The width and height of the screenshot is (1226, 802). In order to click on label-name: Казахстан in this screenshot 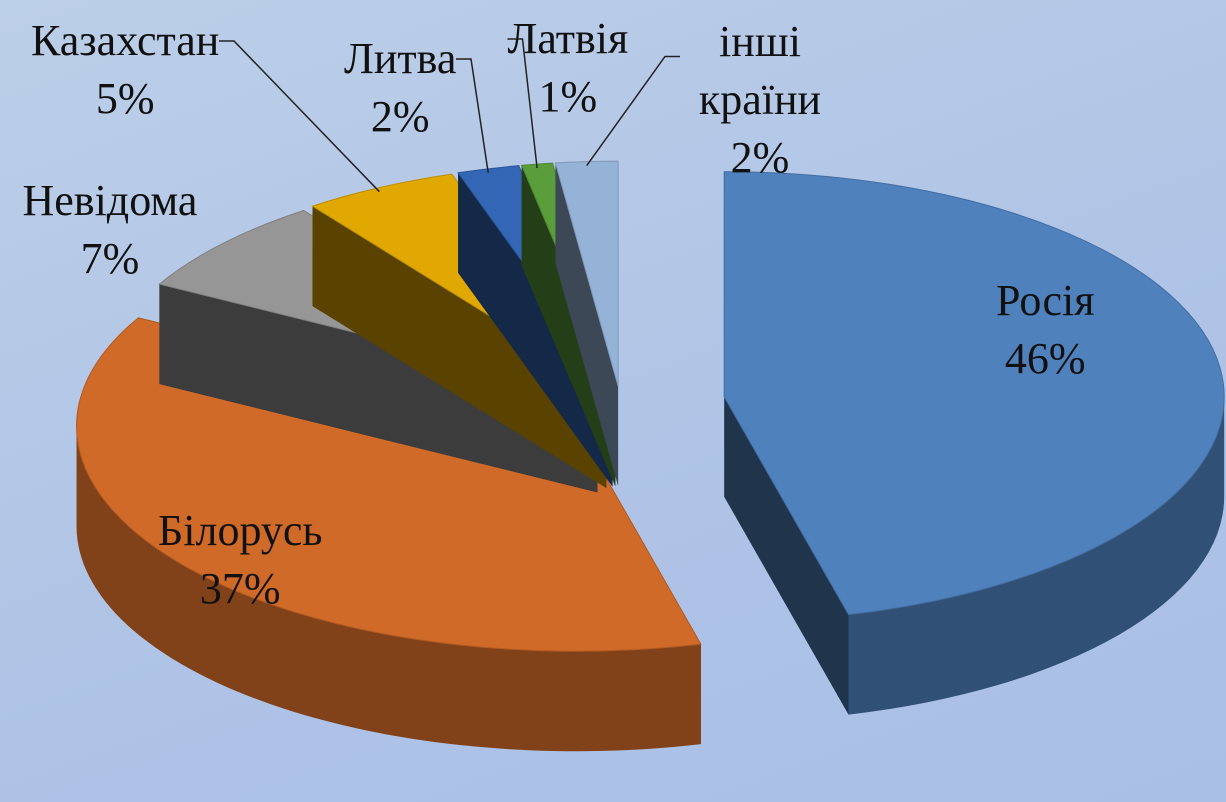, I will do `click(125, 40)`.